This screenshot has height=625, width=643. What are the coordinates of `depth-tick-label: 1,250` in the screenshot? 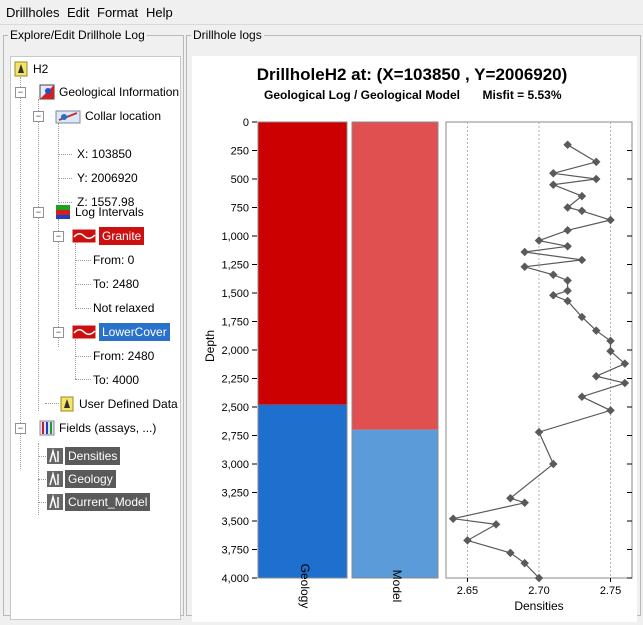 It's located at (235, 266).